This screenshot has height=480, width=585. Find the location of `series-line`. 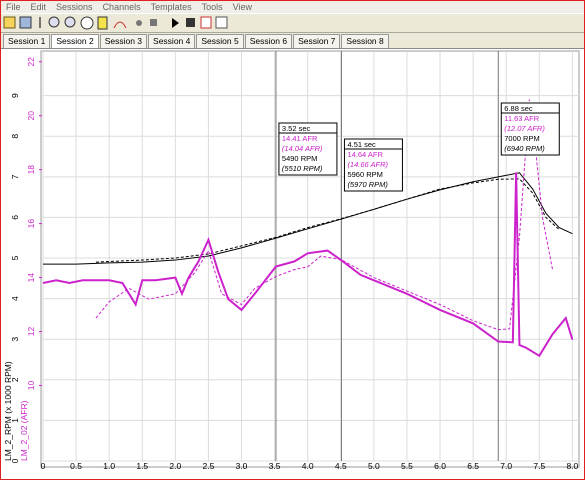

series-line is located at coordinates (327, 220).